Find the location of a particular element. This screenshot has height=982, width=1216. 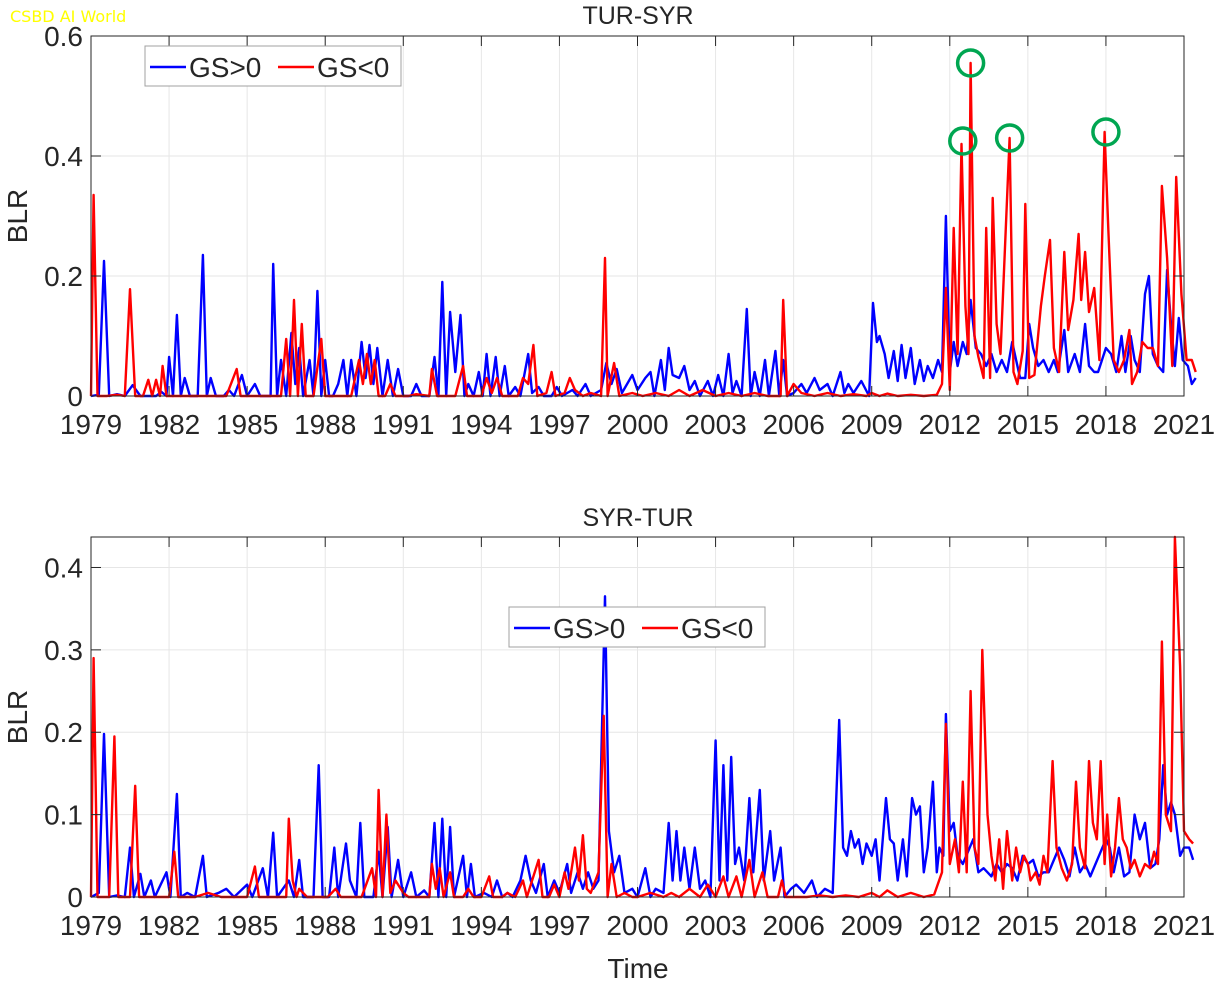

y-tick-labels: 0 0.2 0.4 0.6 is located at coordinates (63, 216).